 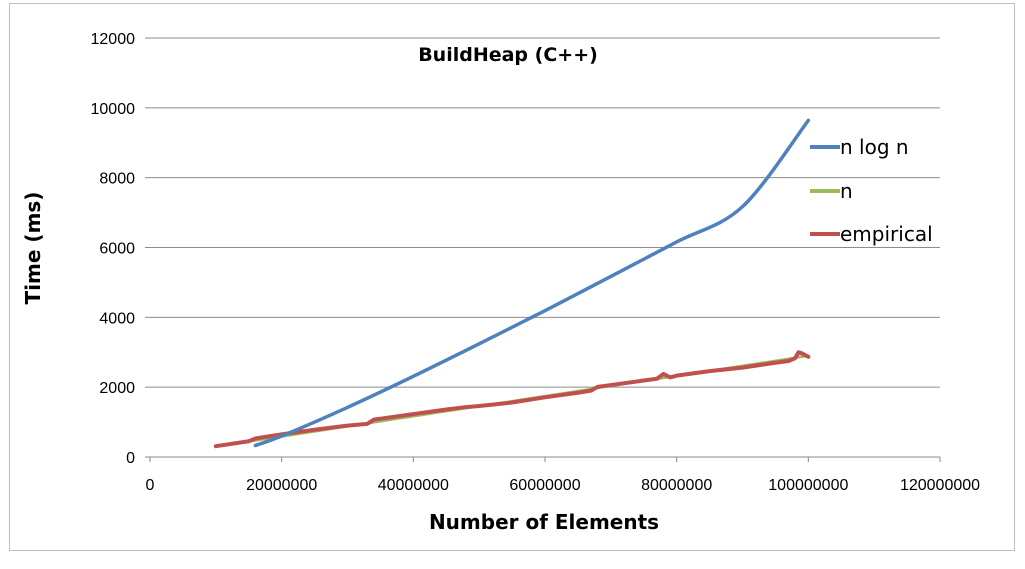 I want to click on series-line-empirical, so click(x=512, y=399).